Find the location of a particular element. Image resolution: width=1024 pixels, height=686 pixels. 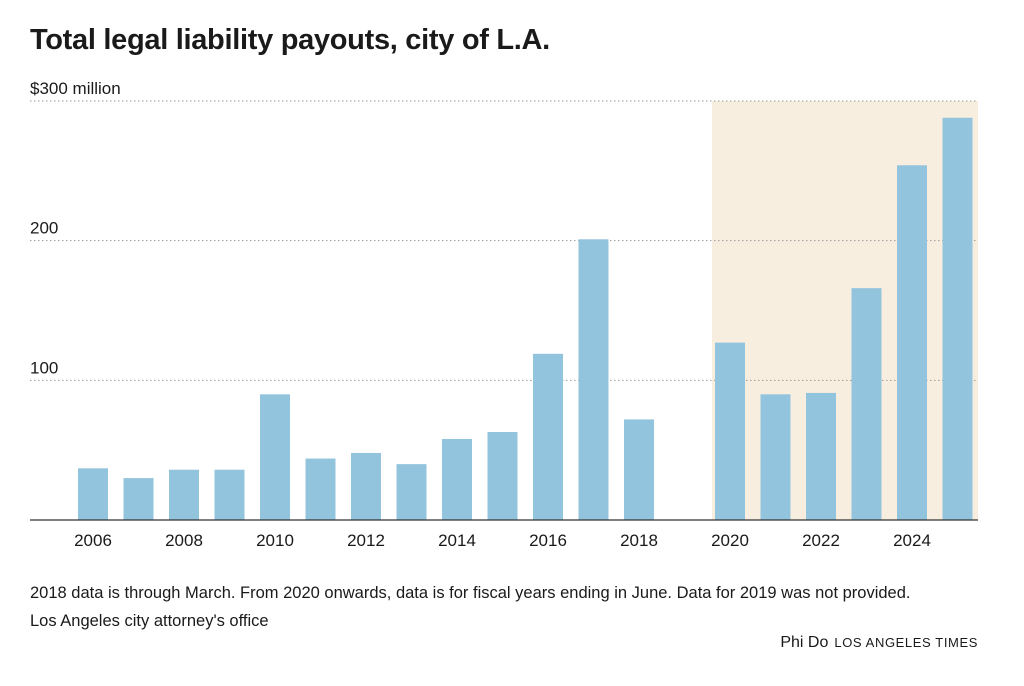

credit-publication: LOS ANGELES TIMES is located at coordinates (906, 642).